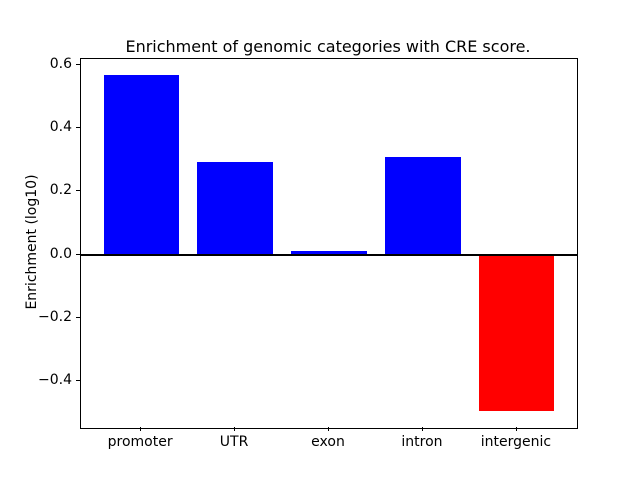  Describe the element at coordinates (55, 316) in the screenshot. I see `y-tick-label: −0.2` at that location.